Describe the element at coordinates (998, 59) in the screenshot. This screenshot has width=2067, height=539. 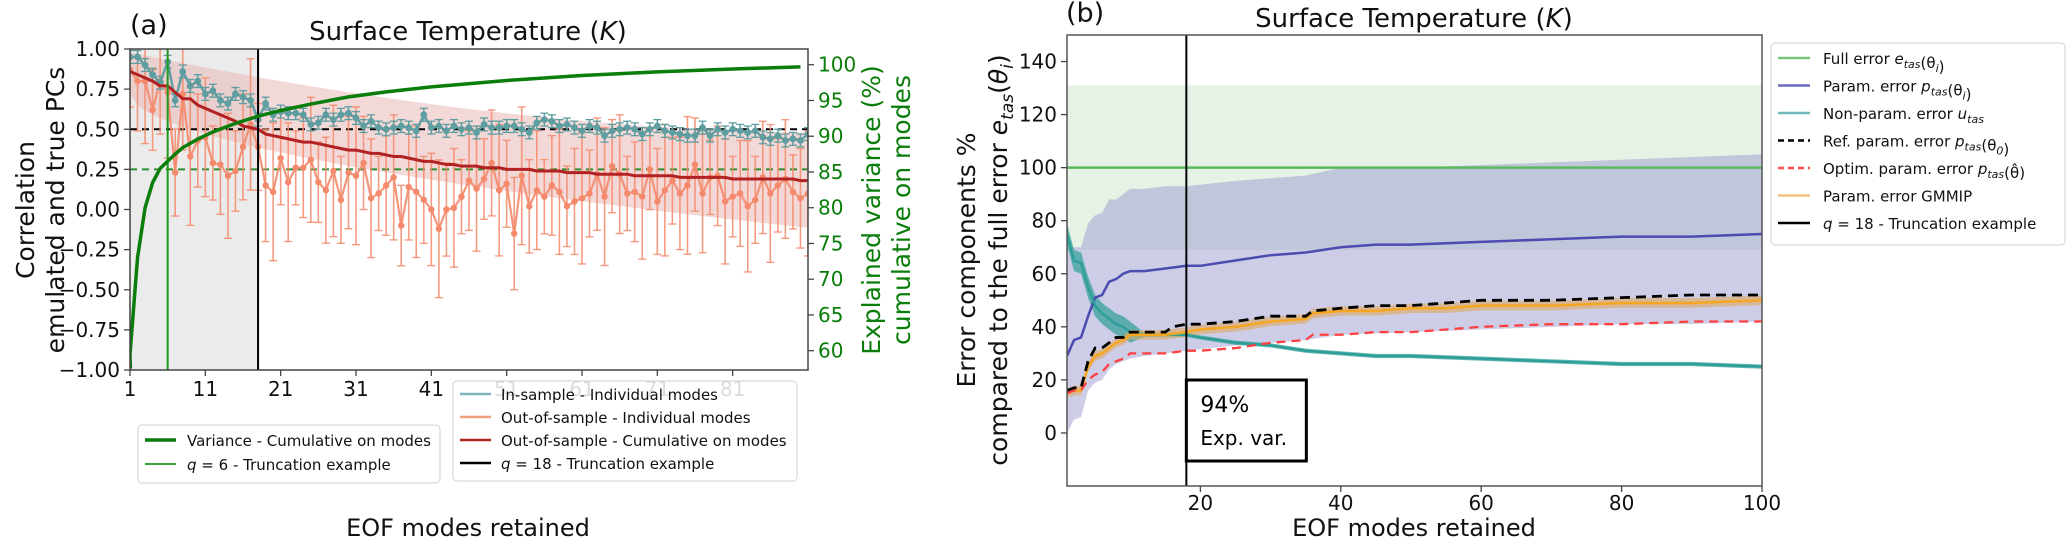
I see `ylabel-paren-close: )` at that location.